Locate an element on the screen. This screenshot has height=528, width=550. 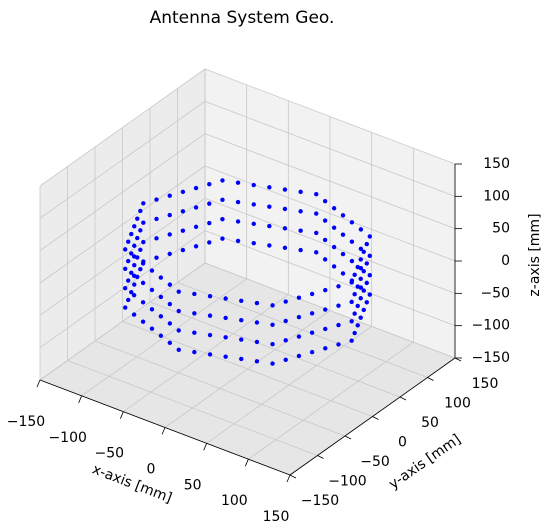
z-tick-label: 150 is located at coordinates (496, 164).